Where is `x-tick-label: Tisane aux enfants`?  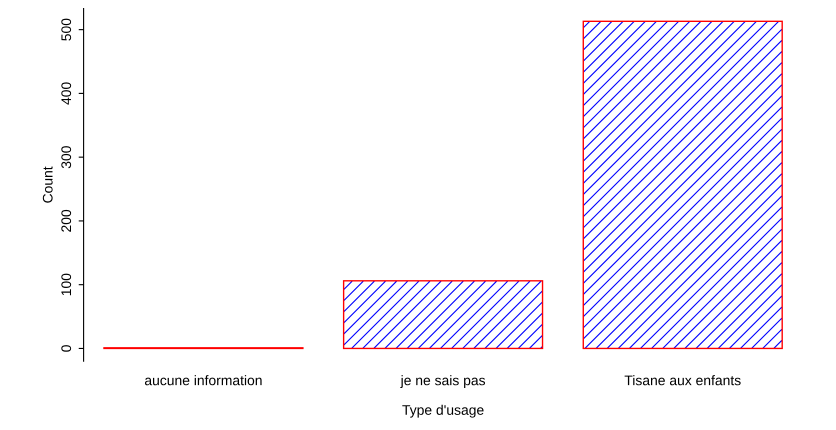
x-tick-label: Tisane aux enfants is located at coordinates (682, 380).